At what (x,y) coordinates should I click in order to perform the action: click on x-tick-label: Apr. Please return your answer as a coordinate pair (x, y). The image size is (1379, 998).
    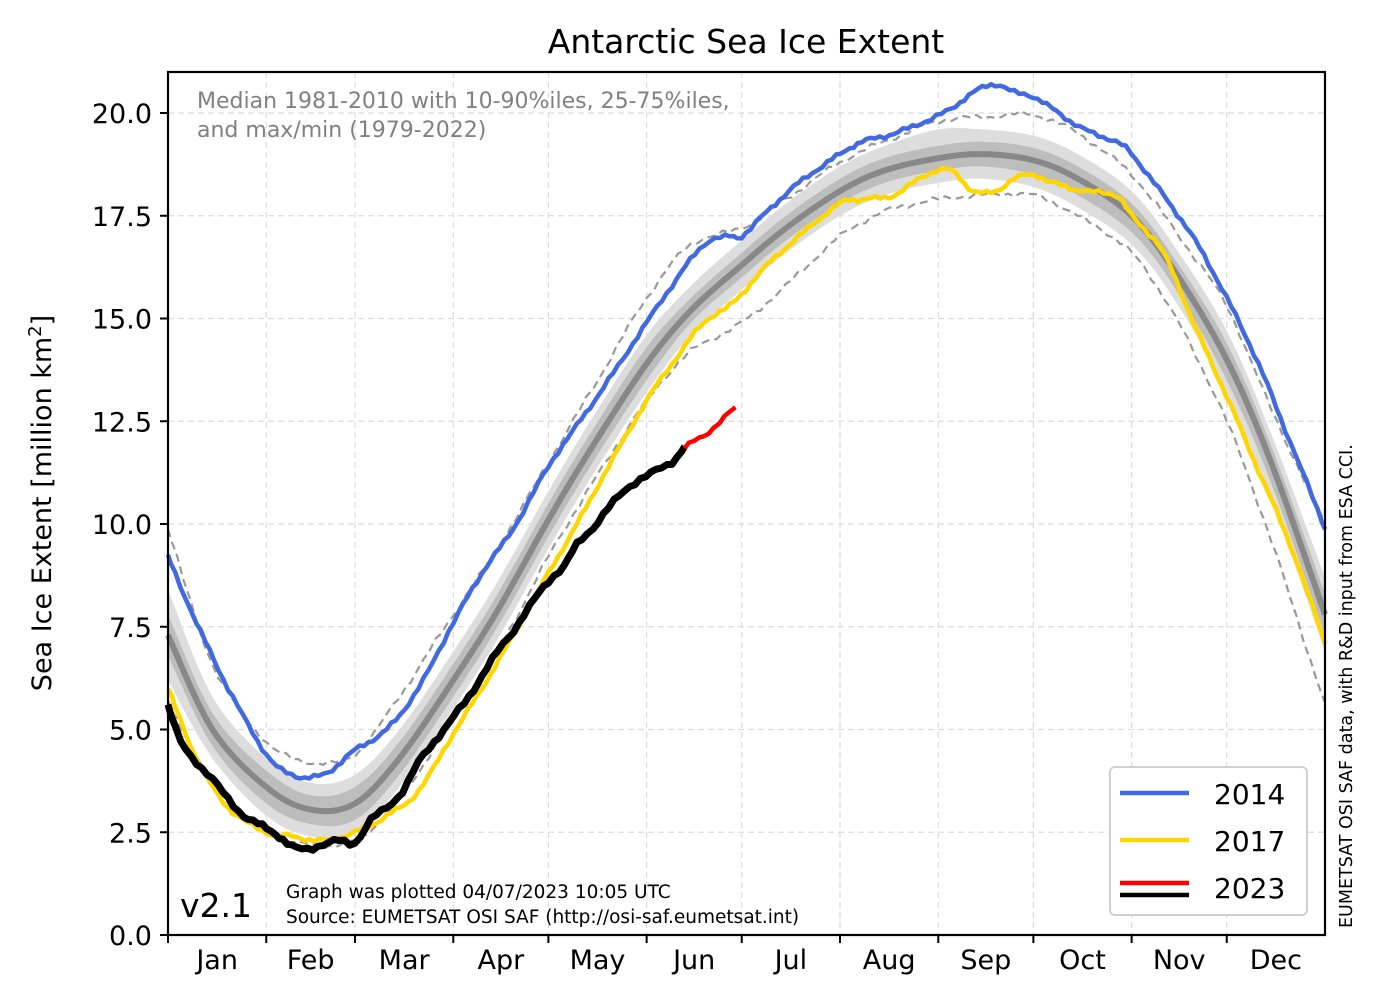
    Looking at the image, I should click on (501, 960).